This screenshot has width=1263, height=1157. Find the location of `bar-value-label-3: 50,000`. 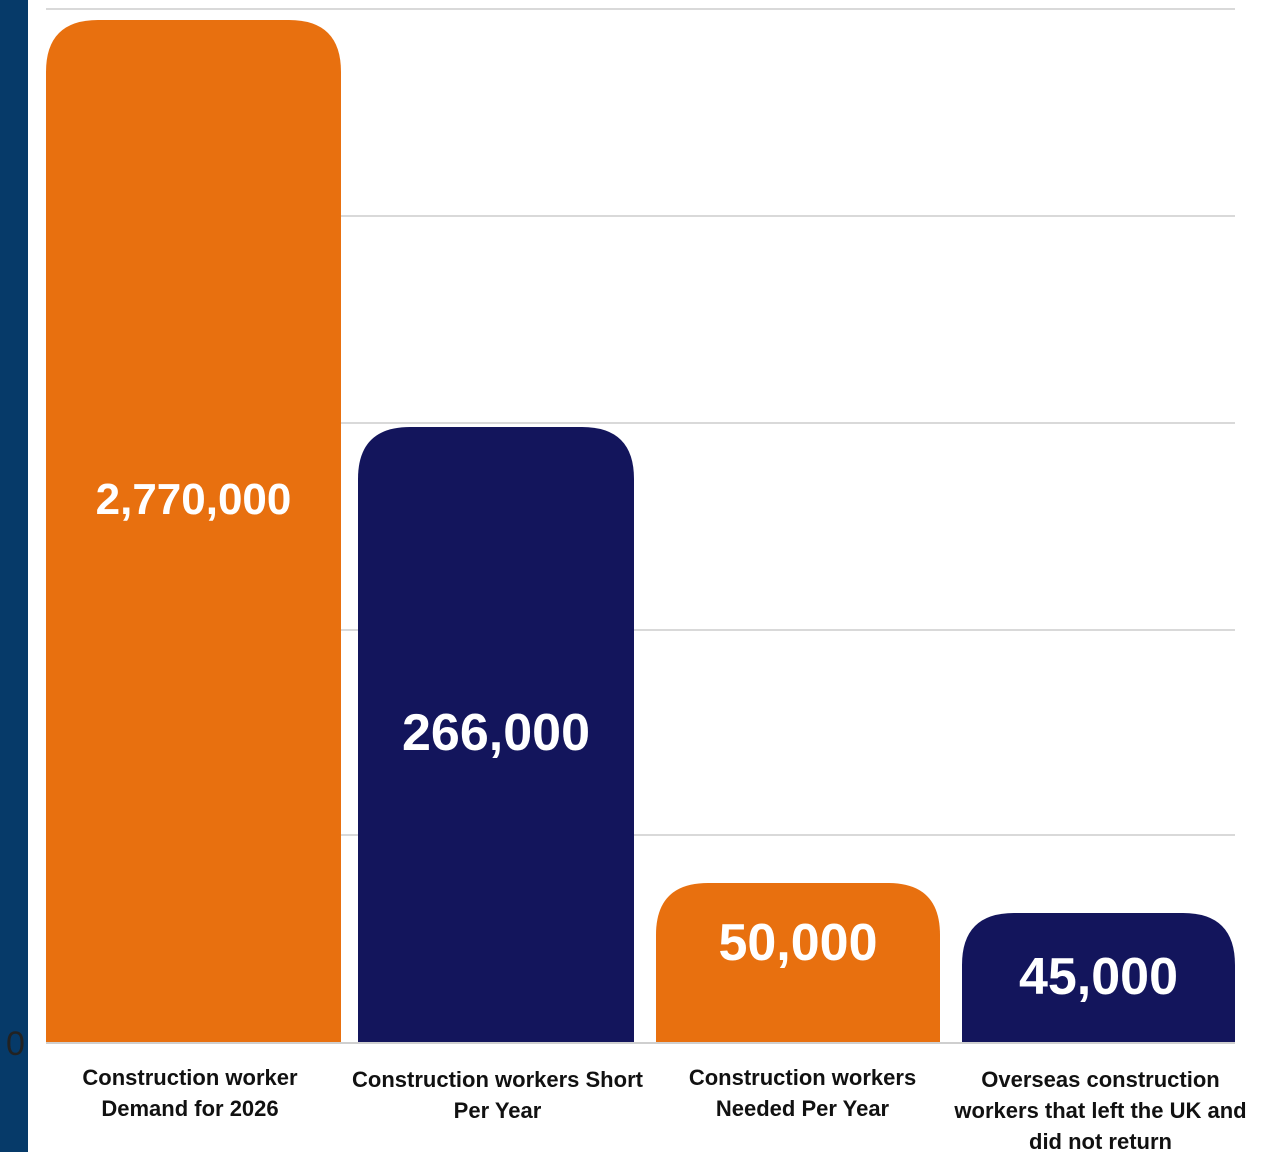

bar-value-label-3: 50,000 is located at coordinates (797, 943).